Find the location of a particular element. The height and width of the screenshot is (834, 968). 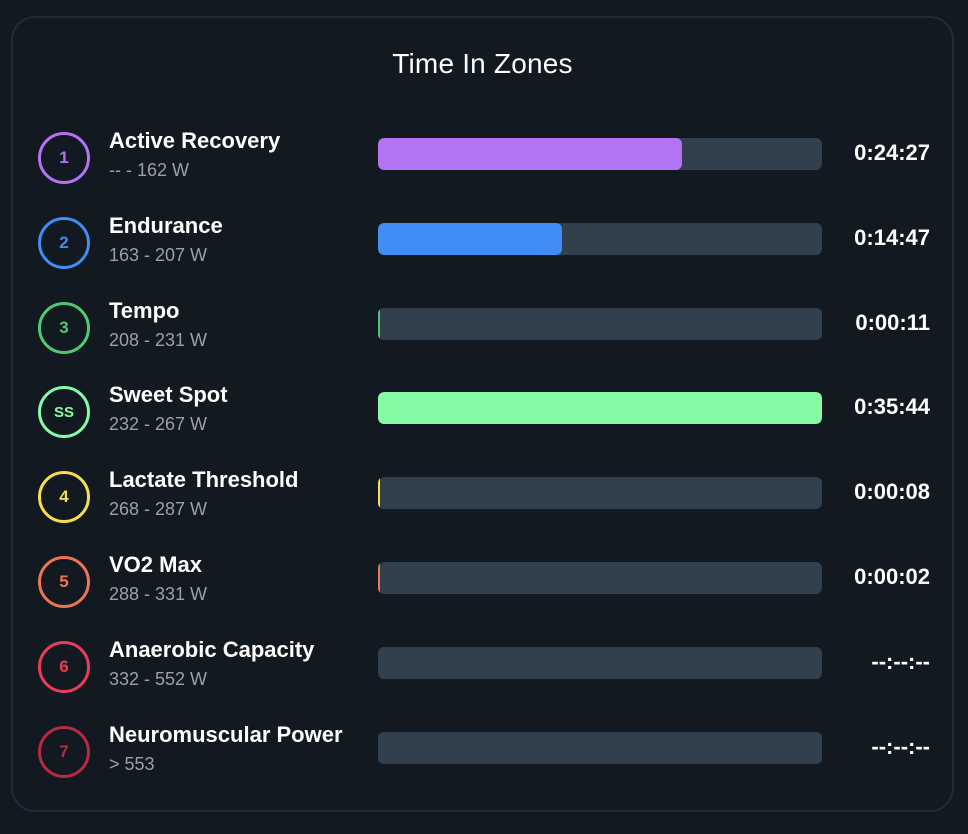

zone-name: Lactate Threshold is located at coordinates (204, 479).